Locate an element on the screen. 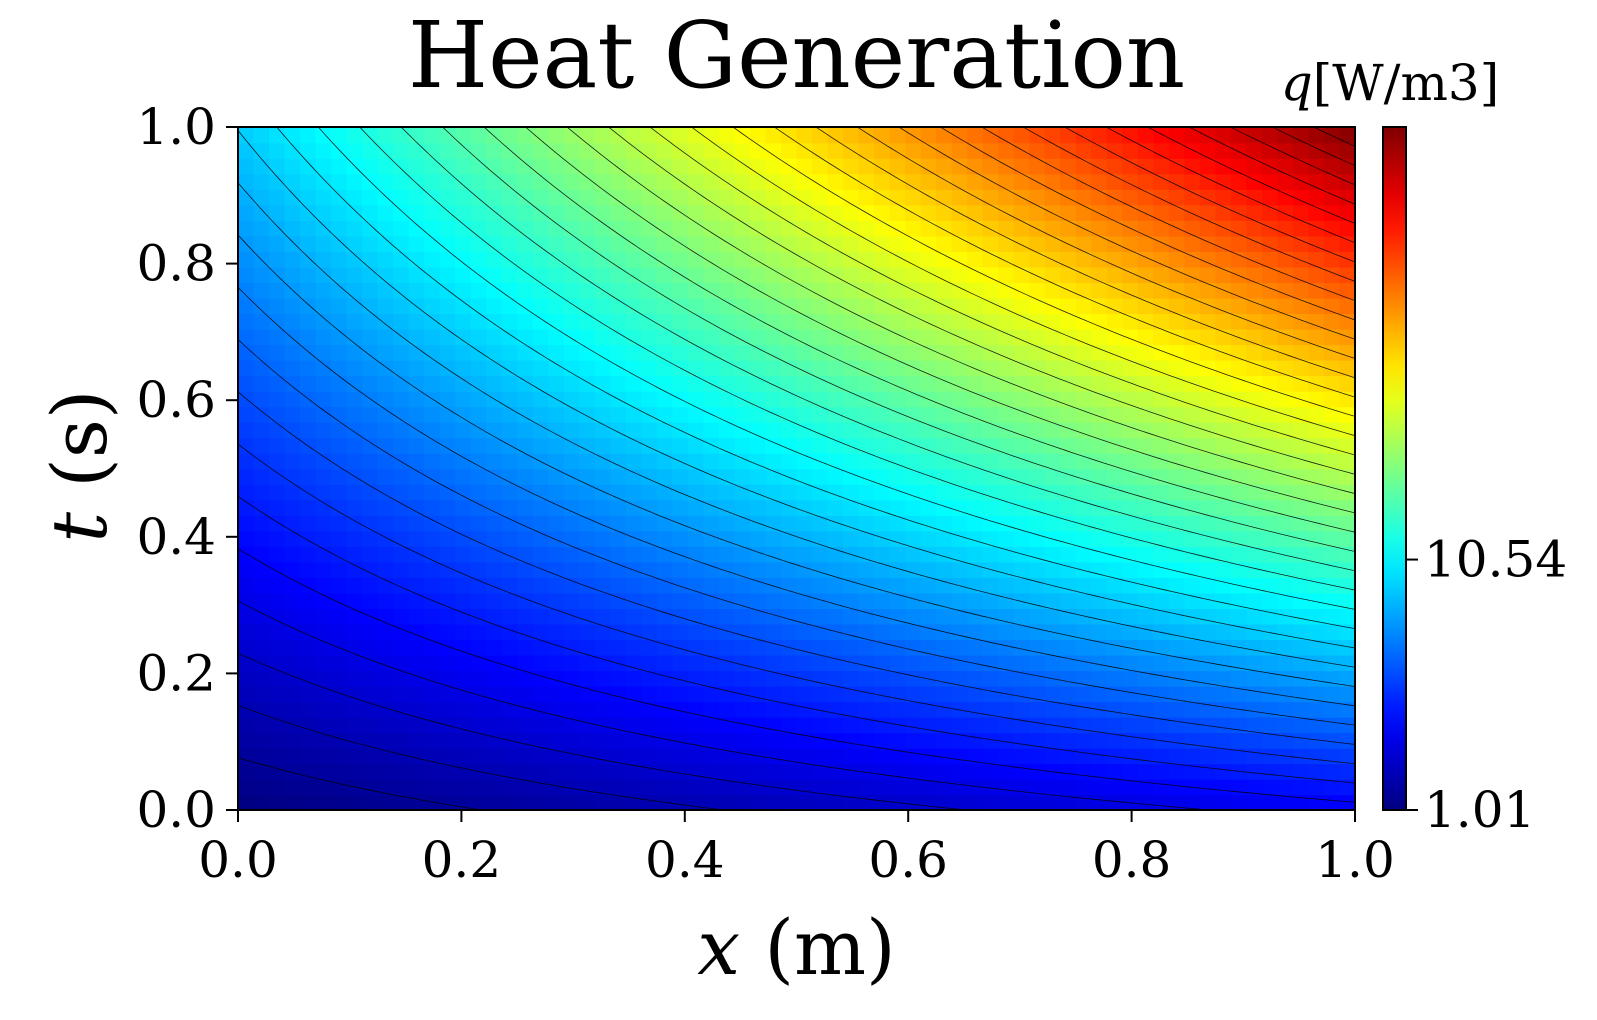 The image size is (1597, 1020). x-axis-label-unit: (m) is located at coordinates (830, 947).